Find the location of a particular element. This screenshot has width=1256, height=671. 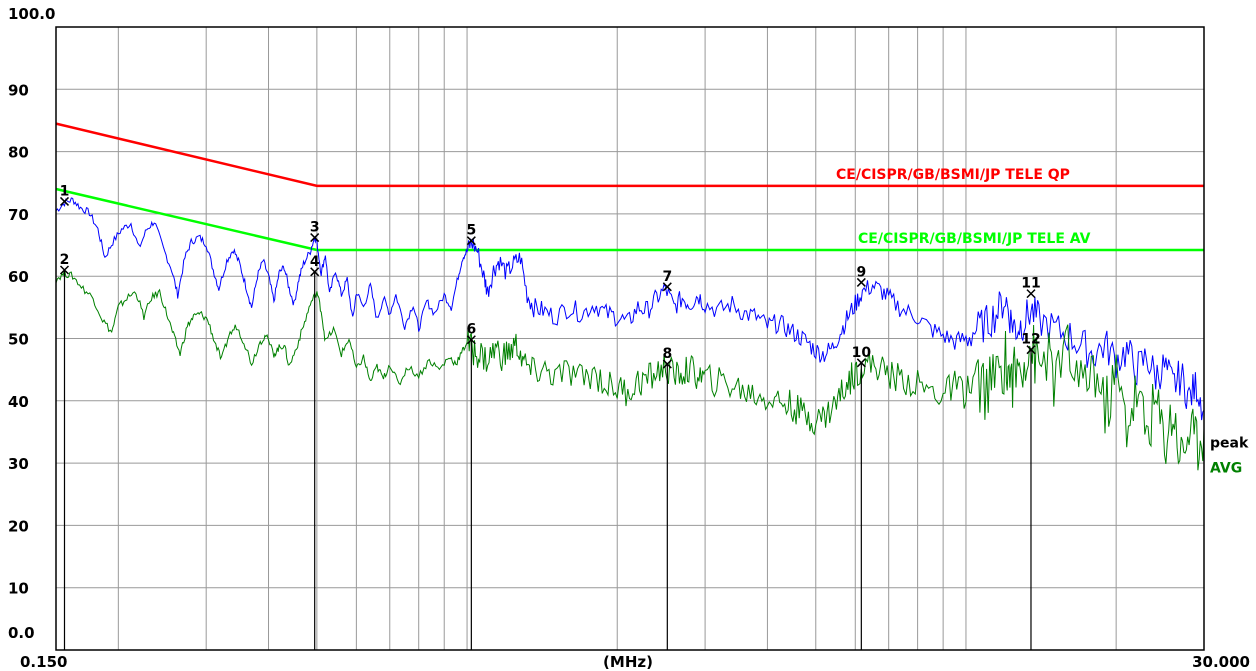

marker-label: 11 is located at coordinates (1030, 284).